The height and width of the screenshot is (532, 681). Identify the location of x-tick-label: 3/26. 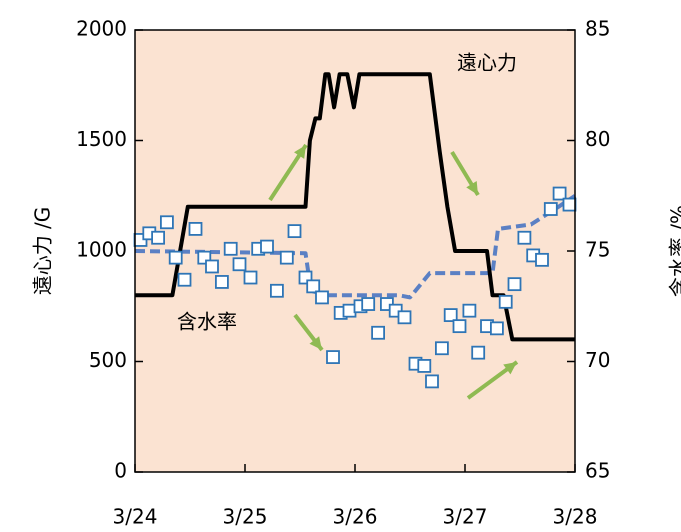
(355, 517).